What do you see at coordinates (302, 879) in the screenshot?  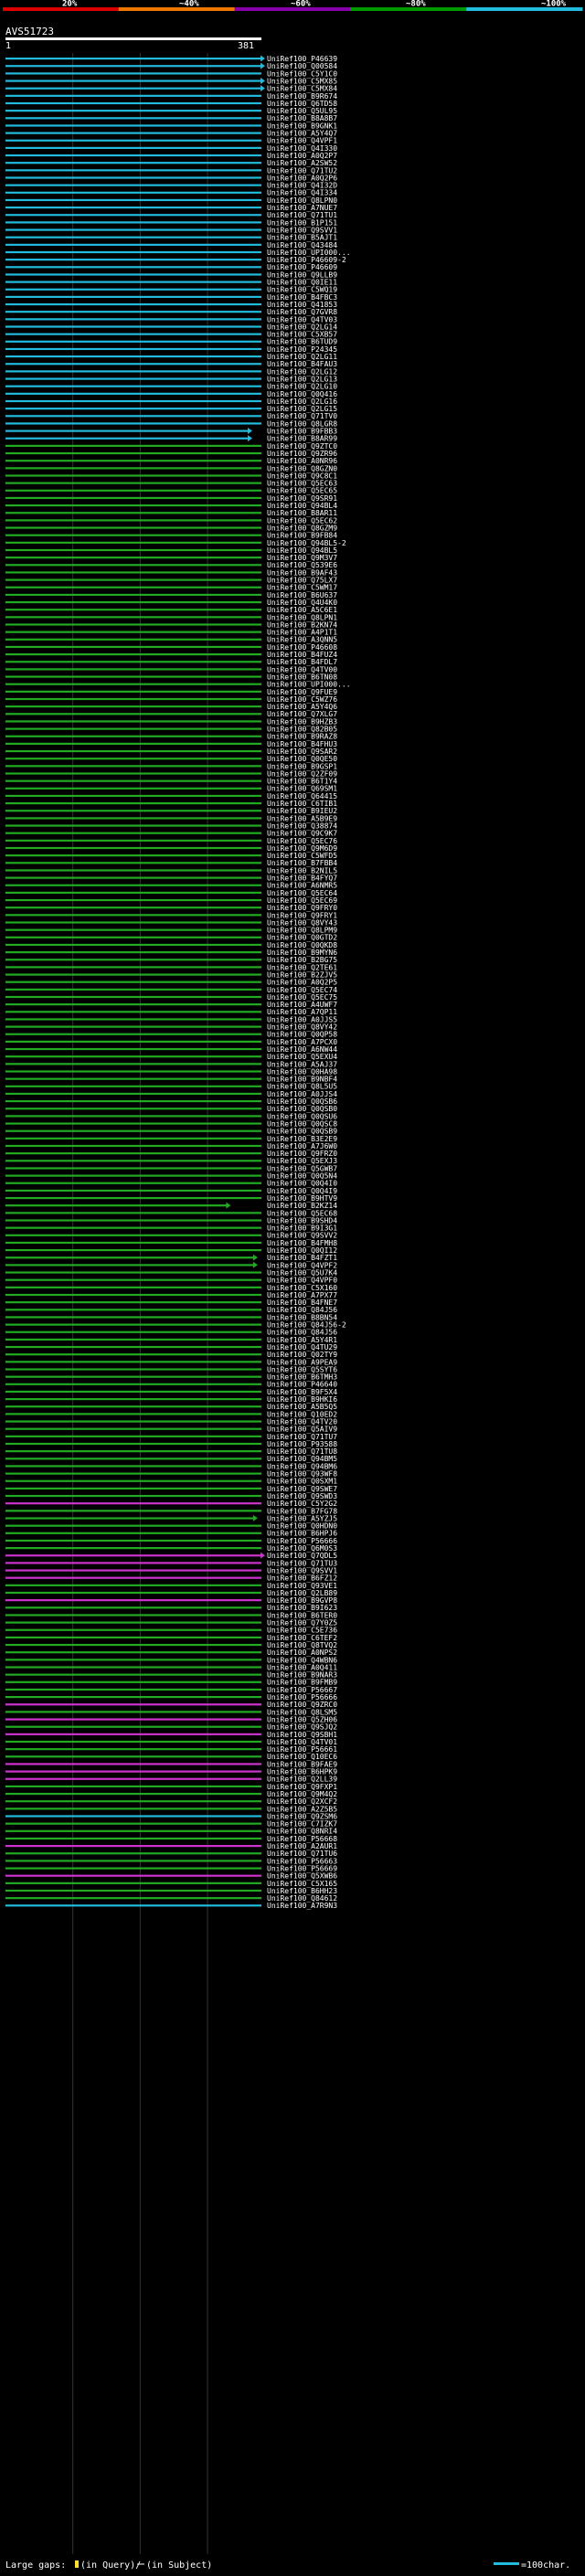 I see `hit-label: UniRef100_B4FYQ7` at bounding box center [302, 879].